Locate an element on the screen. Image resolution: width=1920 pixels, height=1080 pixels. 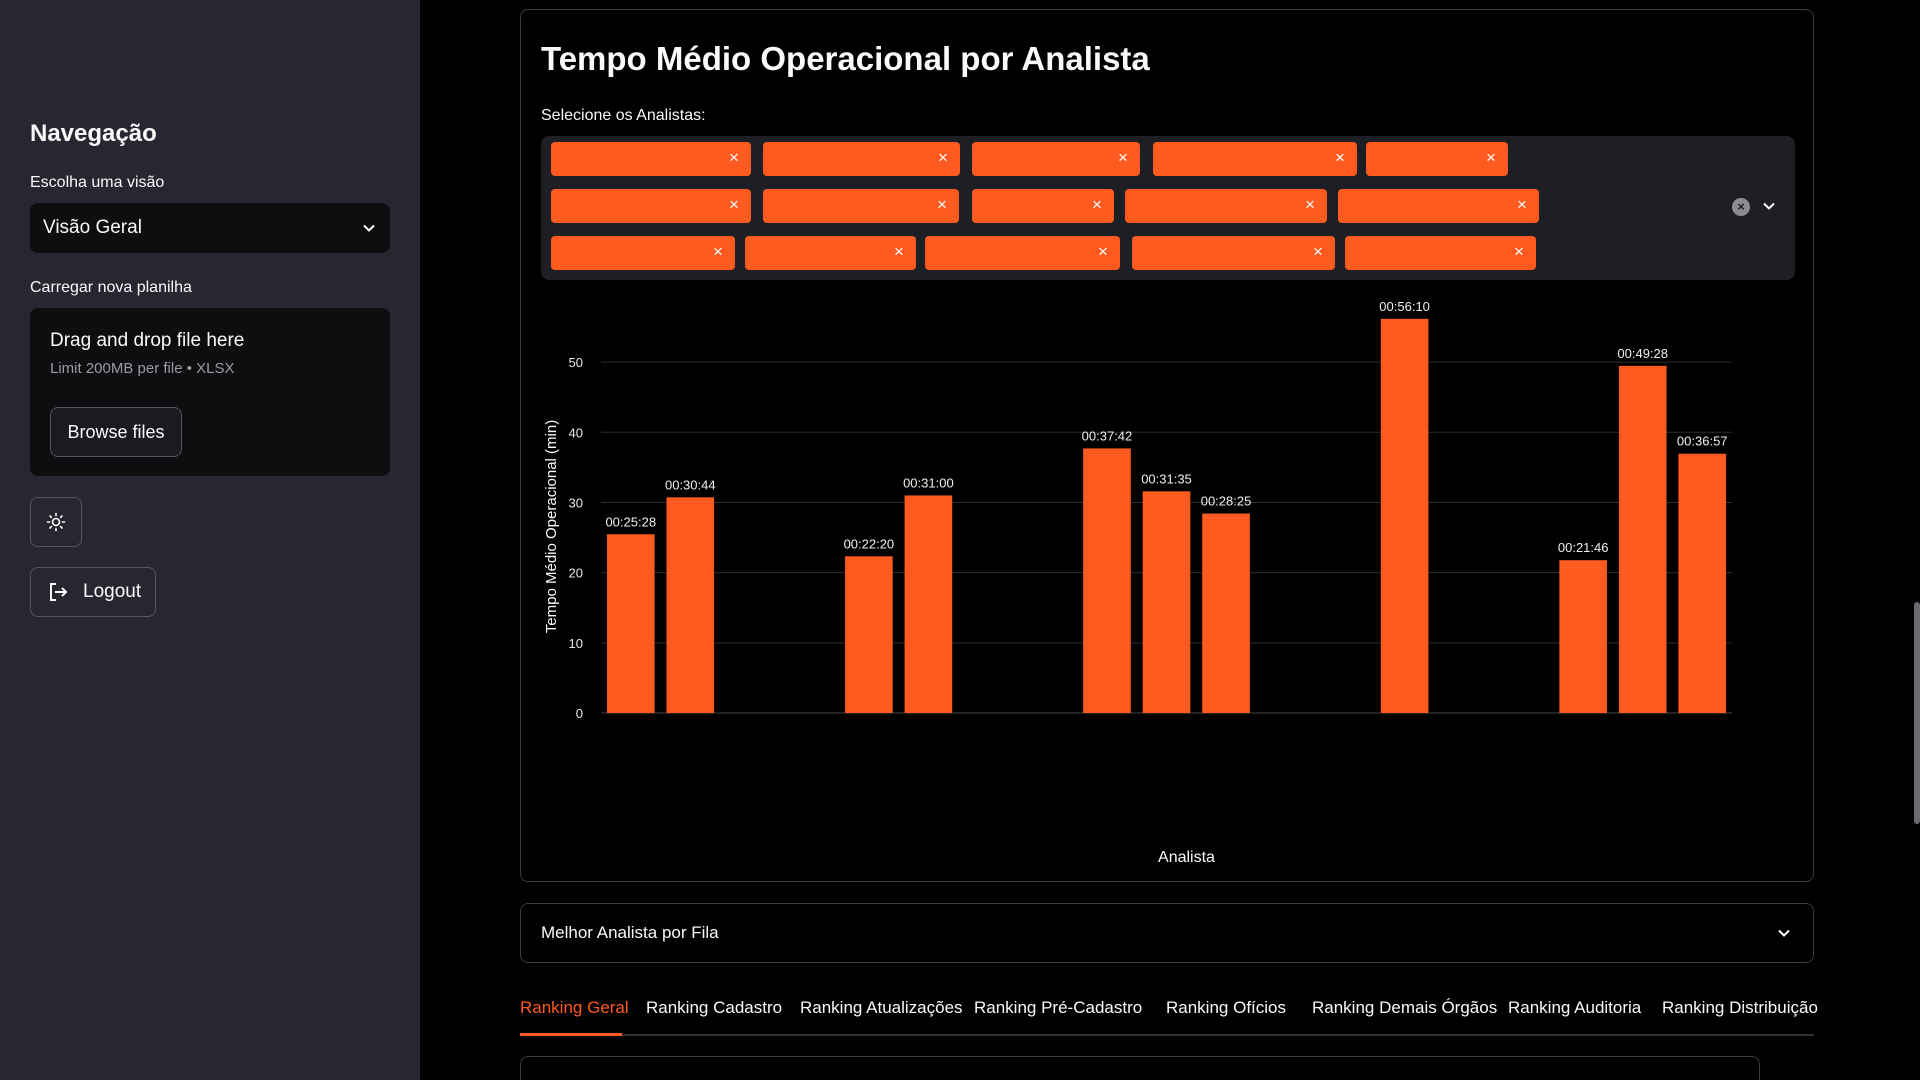
clear-all-icon: × is located at coordinates (1741, 207).